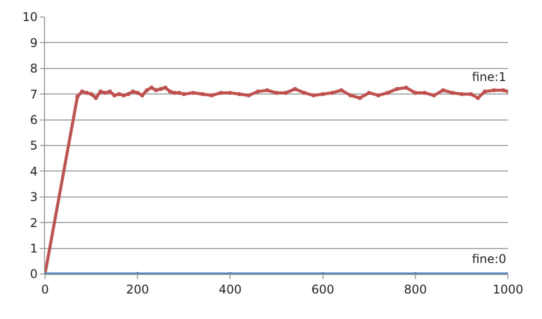  I want to click on y-tick-label: 10, so click(30, 17).